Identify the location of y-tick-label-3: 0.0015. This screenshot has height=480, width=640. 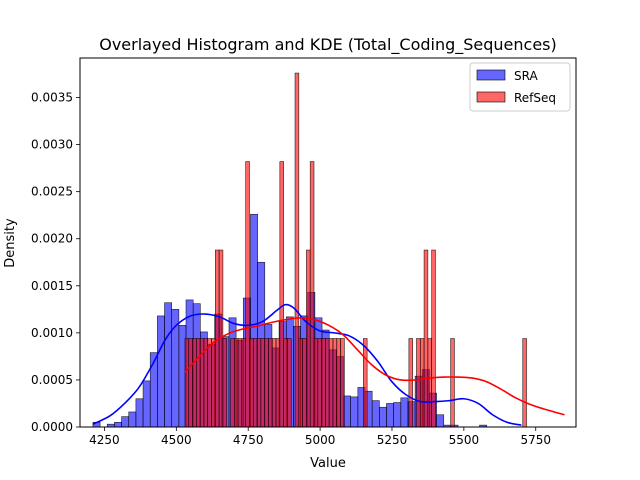
(52, 286).